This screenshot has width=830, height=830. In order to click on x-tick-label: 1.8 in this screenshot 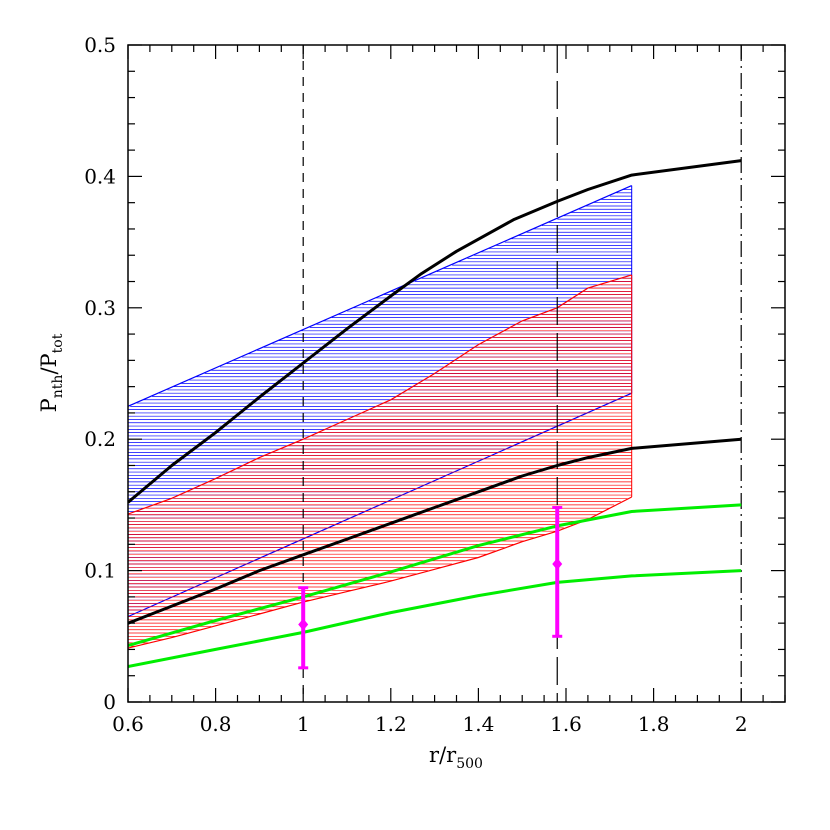, I will do `click(654, 724)`.